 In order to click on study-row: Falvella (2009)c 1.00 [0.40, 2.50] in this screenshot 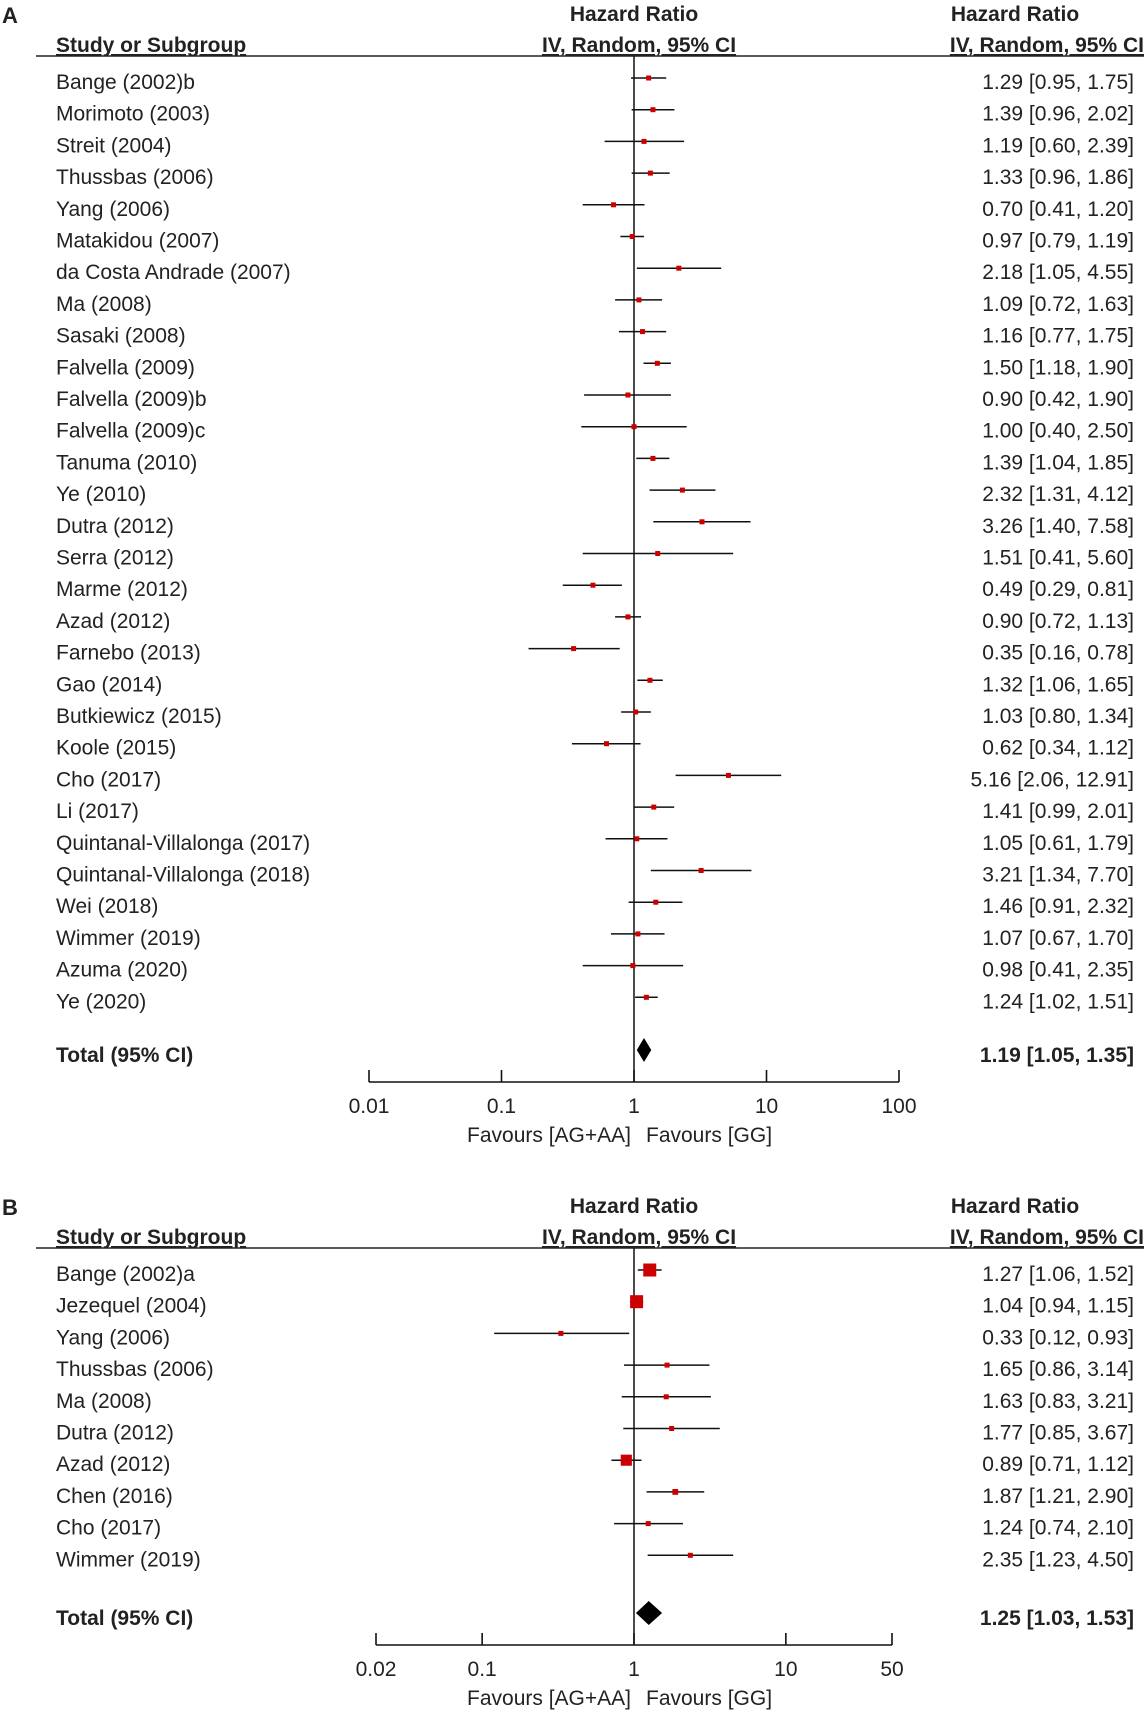, I will do `click(595, 431)`.